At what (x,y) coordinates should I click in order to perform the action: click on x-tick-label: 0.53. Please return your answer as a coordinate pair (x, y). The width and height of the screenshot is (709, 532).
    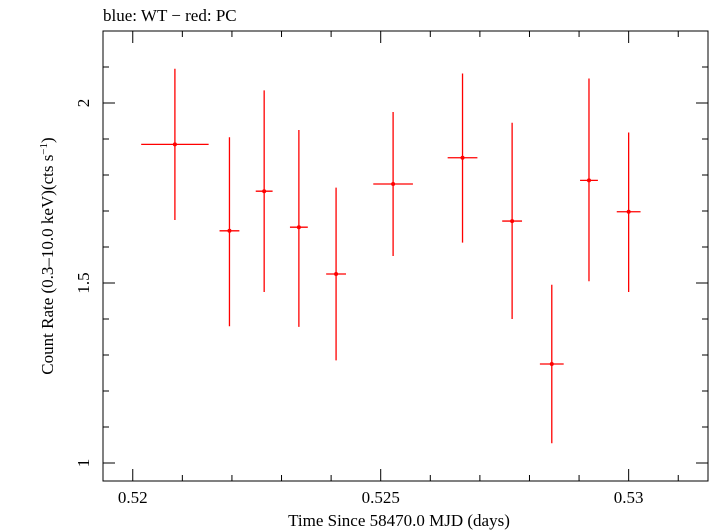
    Looking at the image, I should click on (629, 497).